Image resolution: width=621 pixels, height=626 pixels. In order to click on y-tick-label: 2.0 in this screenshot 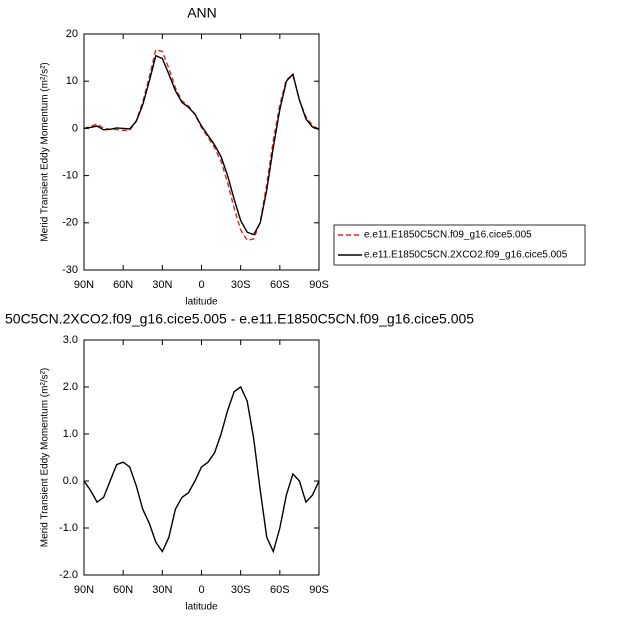, I will do `click(70, 387)`.